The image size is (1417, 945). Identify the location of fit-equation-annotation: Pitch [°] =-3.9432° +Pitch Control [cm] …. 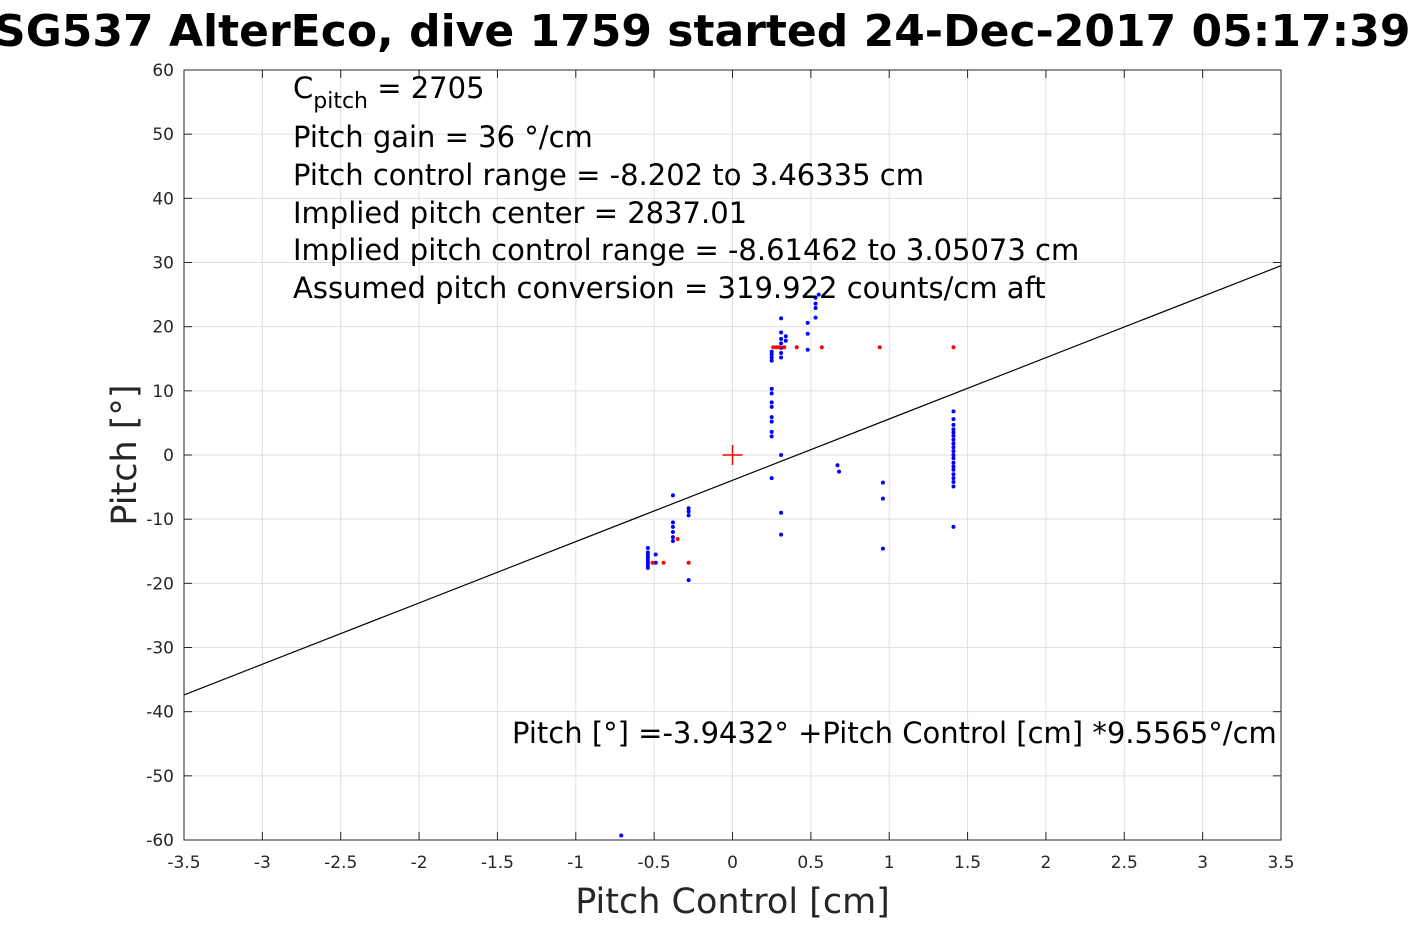
(894, 733).